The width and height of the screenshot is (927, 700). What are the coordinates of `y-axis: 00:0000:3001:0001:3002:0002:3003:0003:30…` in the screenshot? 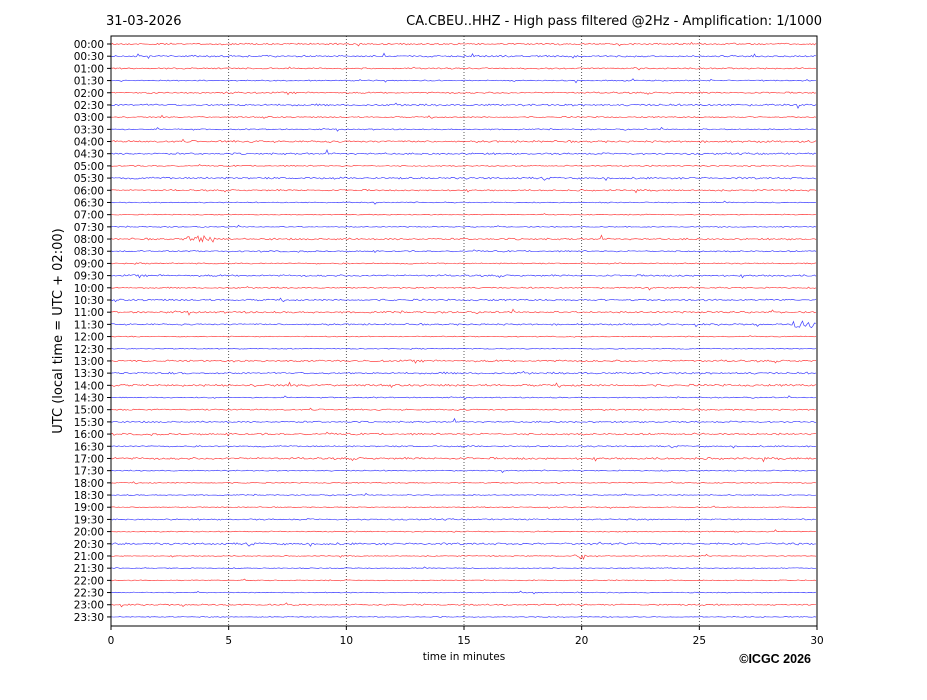 It's located at (92, 331).